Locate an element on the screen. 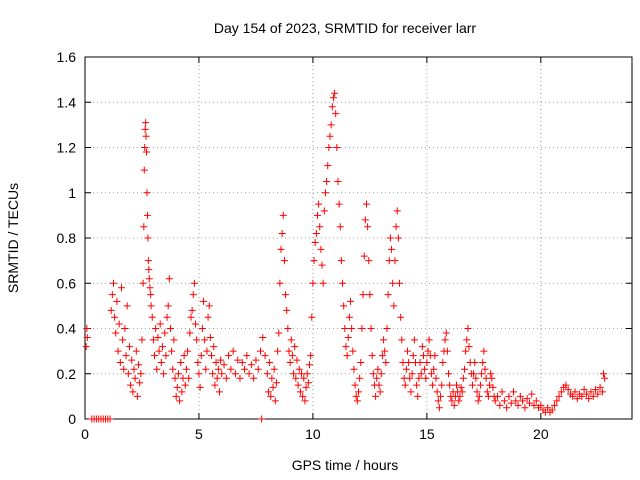 The width and height of the screenshot is (640, 480). y-tick-label: 0.8 is located at coordinates (67, 238).